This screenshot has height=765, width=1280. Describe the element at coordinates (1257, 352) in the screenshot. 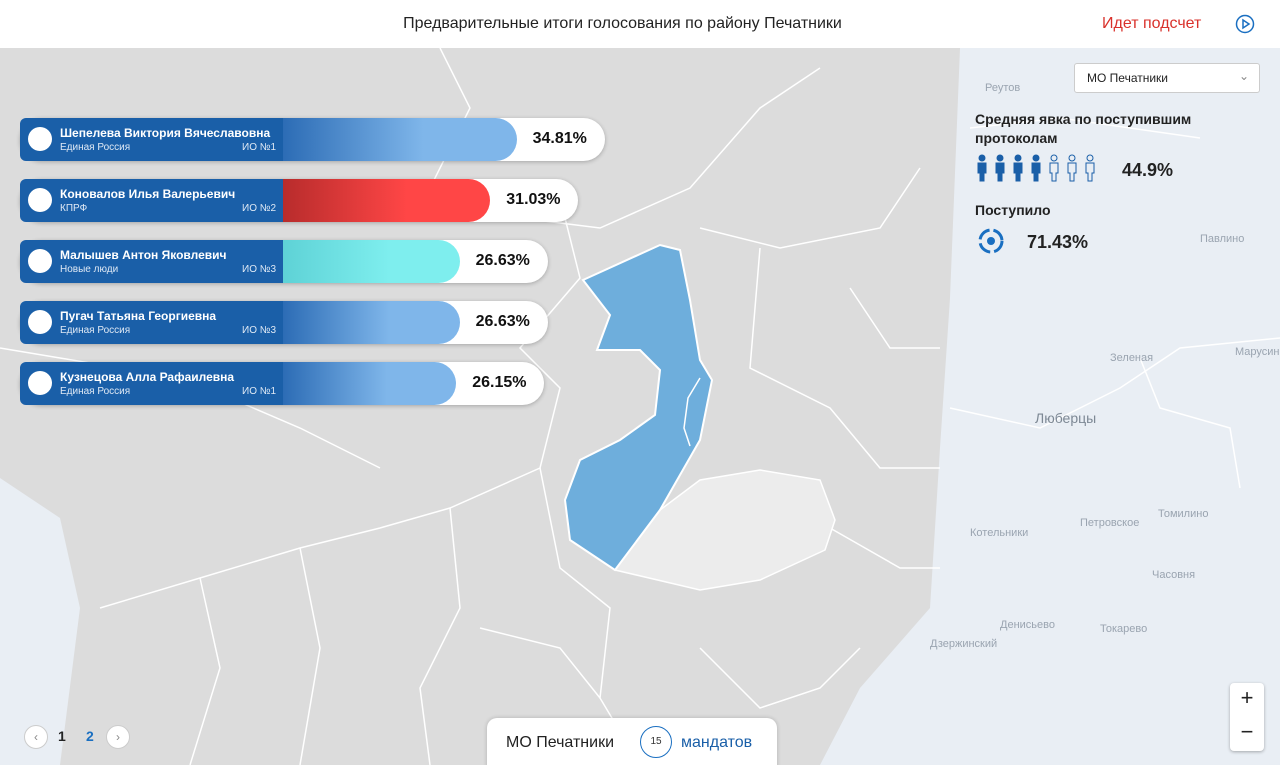

I see `map-label: Марусино` at that location.